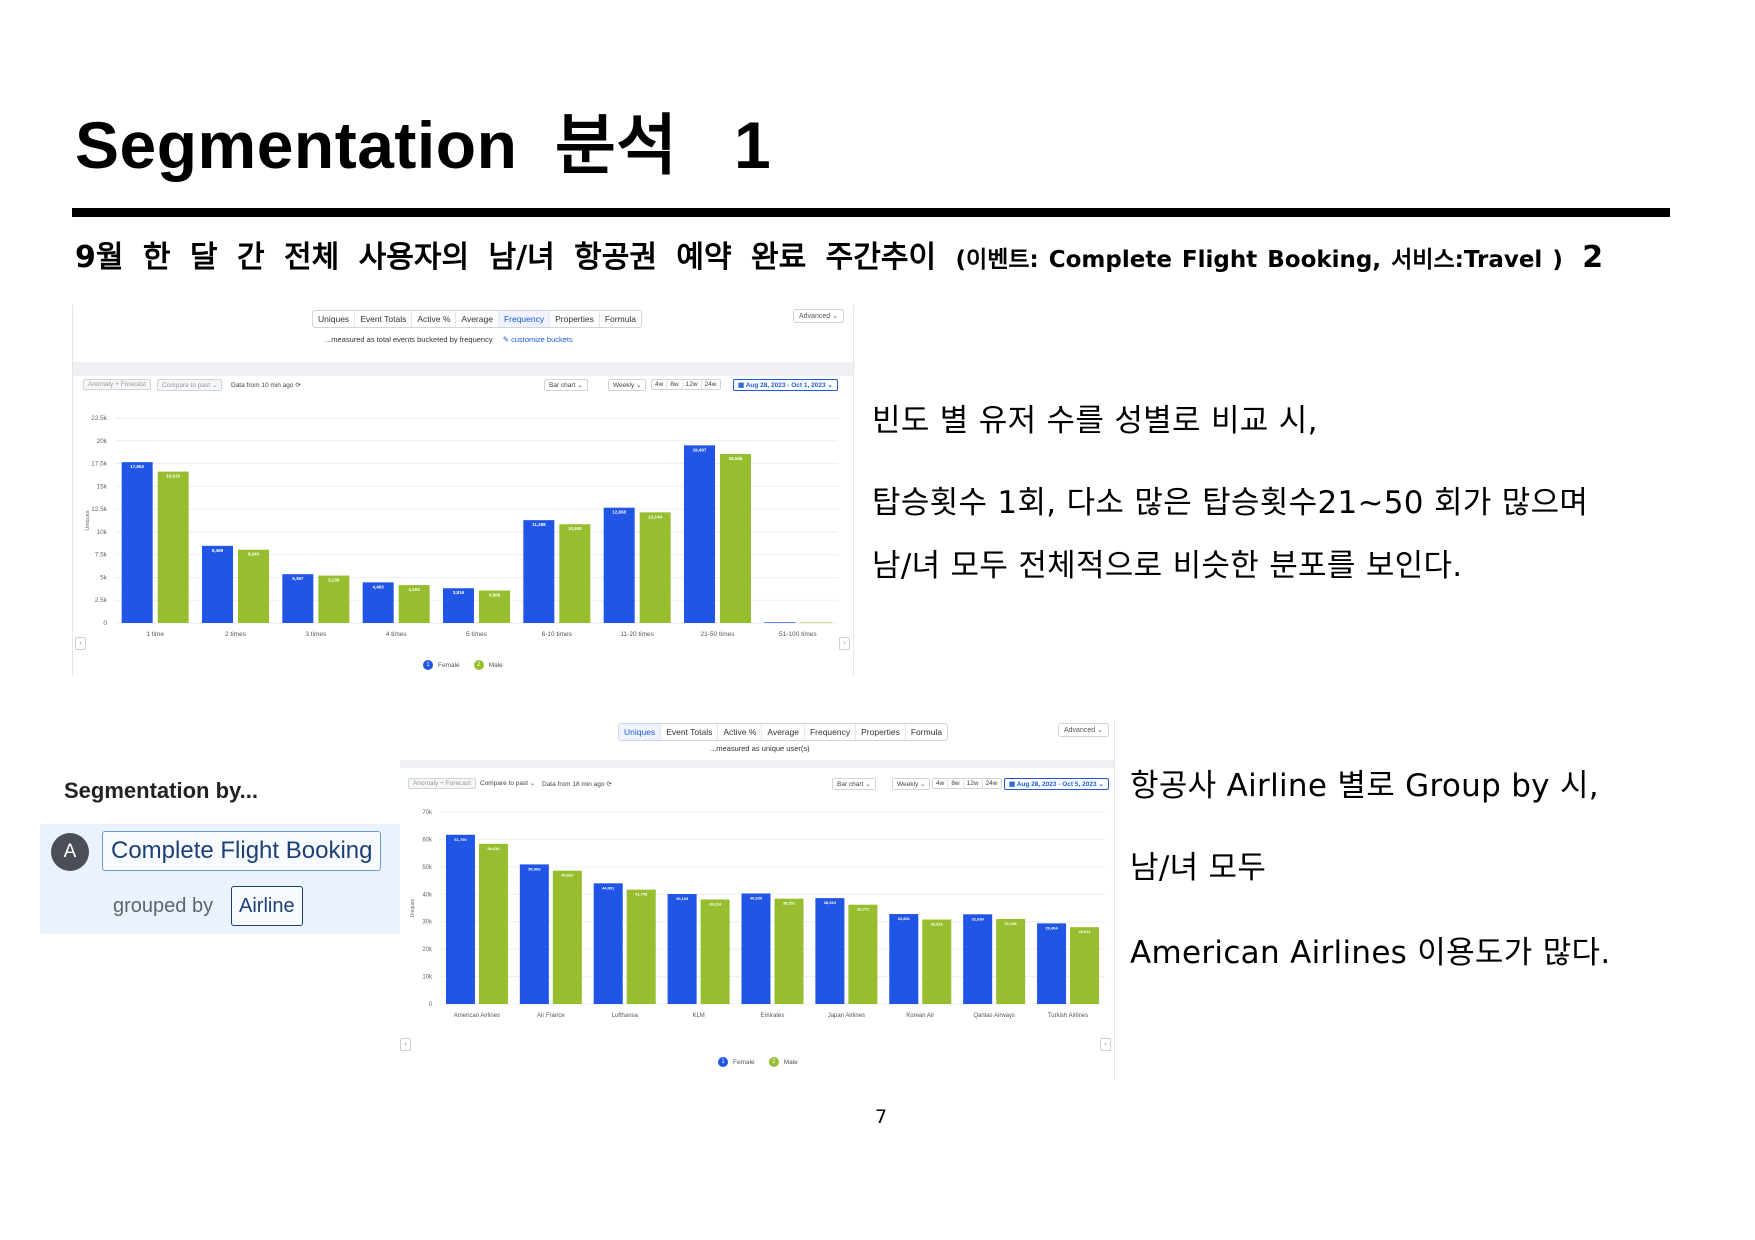  What do you see at coordinates (783, 1062) in the screenshot?
I see `legend-item-male-2: 2 Male` at bounding box center [783, 1062].